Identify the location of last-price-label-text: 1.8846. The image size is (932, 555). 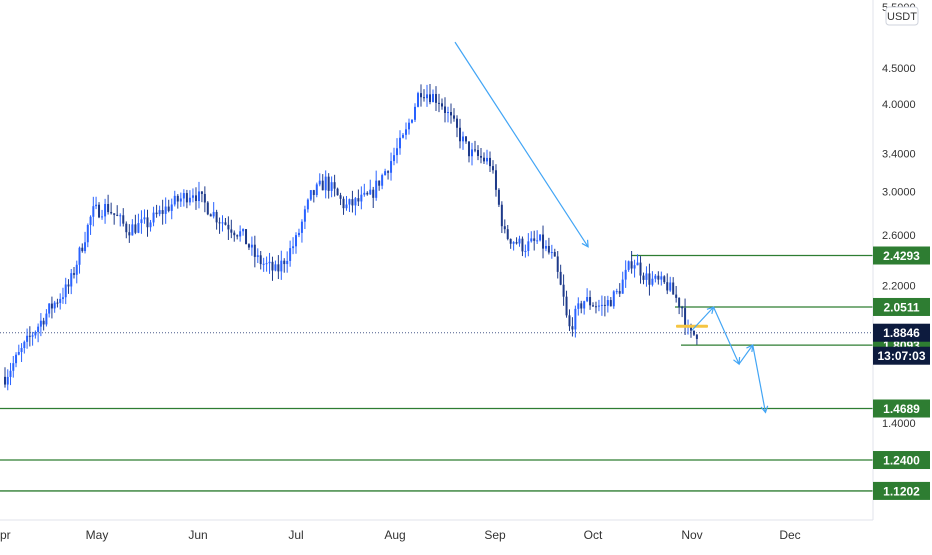
(901, 333).